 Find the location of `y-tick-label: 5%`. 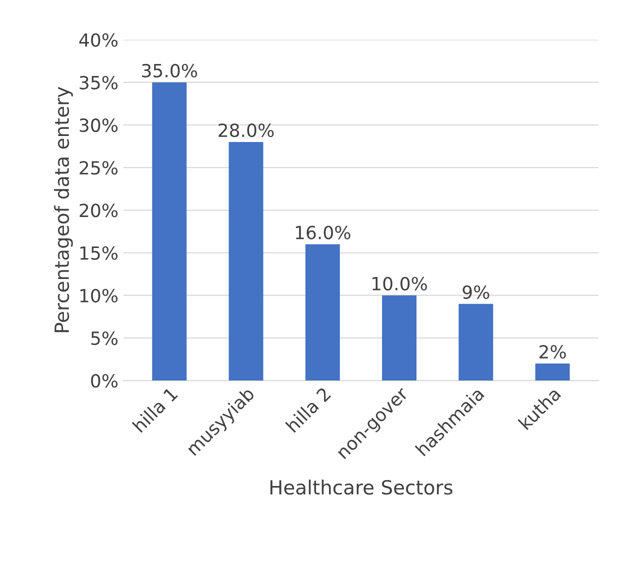

y-tick-label: 5% is located at coordinates (104, 338).